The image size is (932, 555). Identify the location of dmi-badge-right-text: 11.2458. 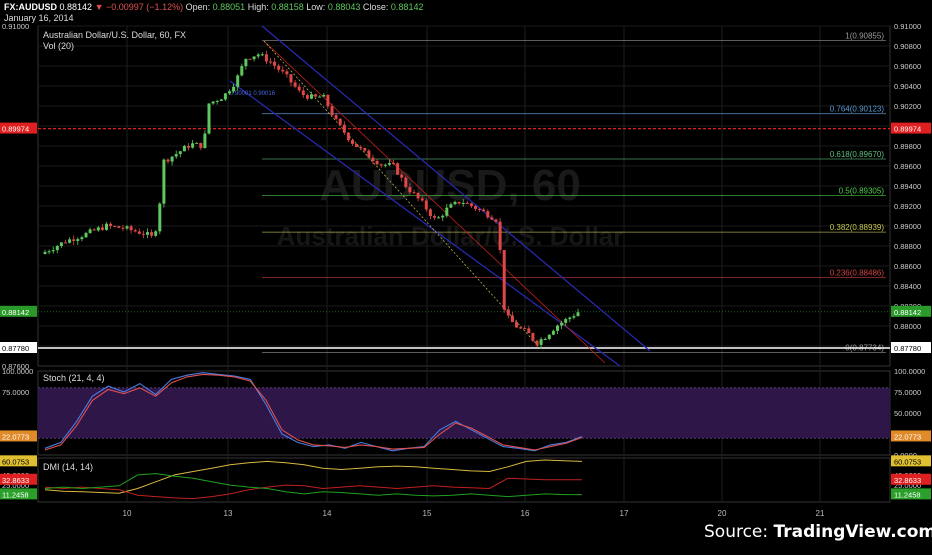
(907, 494).